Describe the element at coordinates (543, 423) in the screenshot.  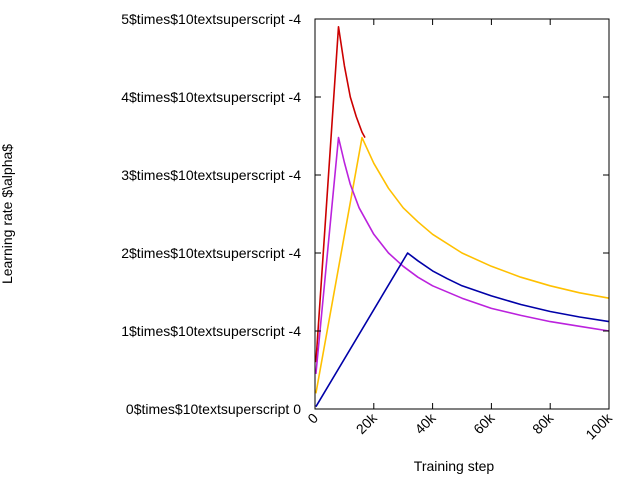
I see `x-tick-label: 80k` at that location.